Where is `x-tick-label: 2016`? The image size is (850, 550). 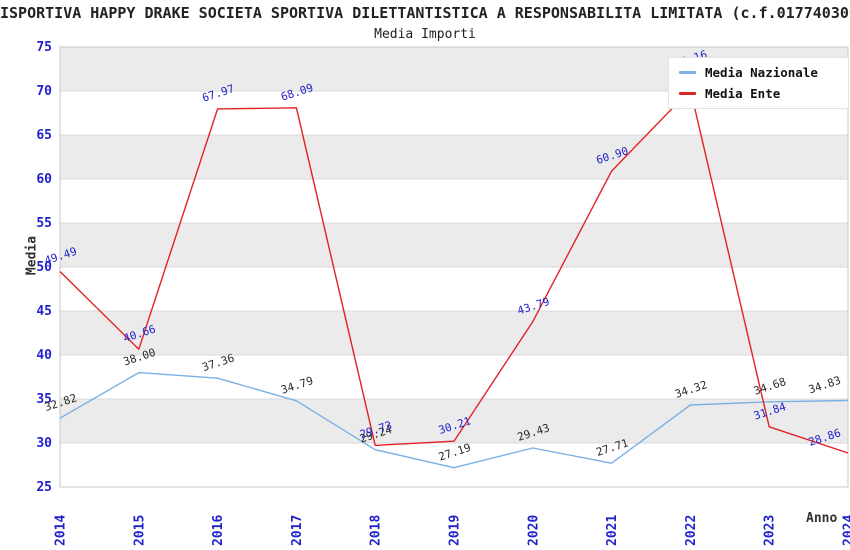
x-tick-label: 2016 is located at coordinates (218, 530).